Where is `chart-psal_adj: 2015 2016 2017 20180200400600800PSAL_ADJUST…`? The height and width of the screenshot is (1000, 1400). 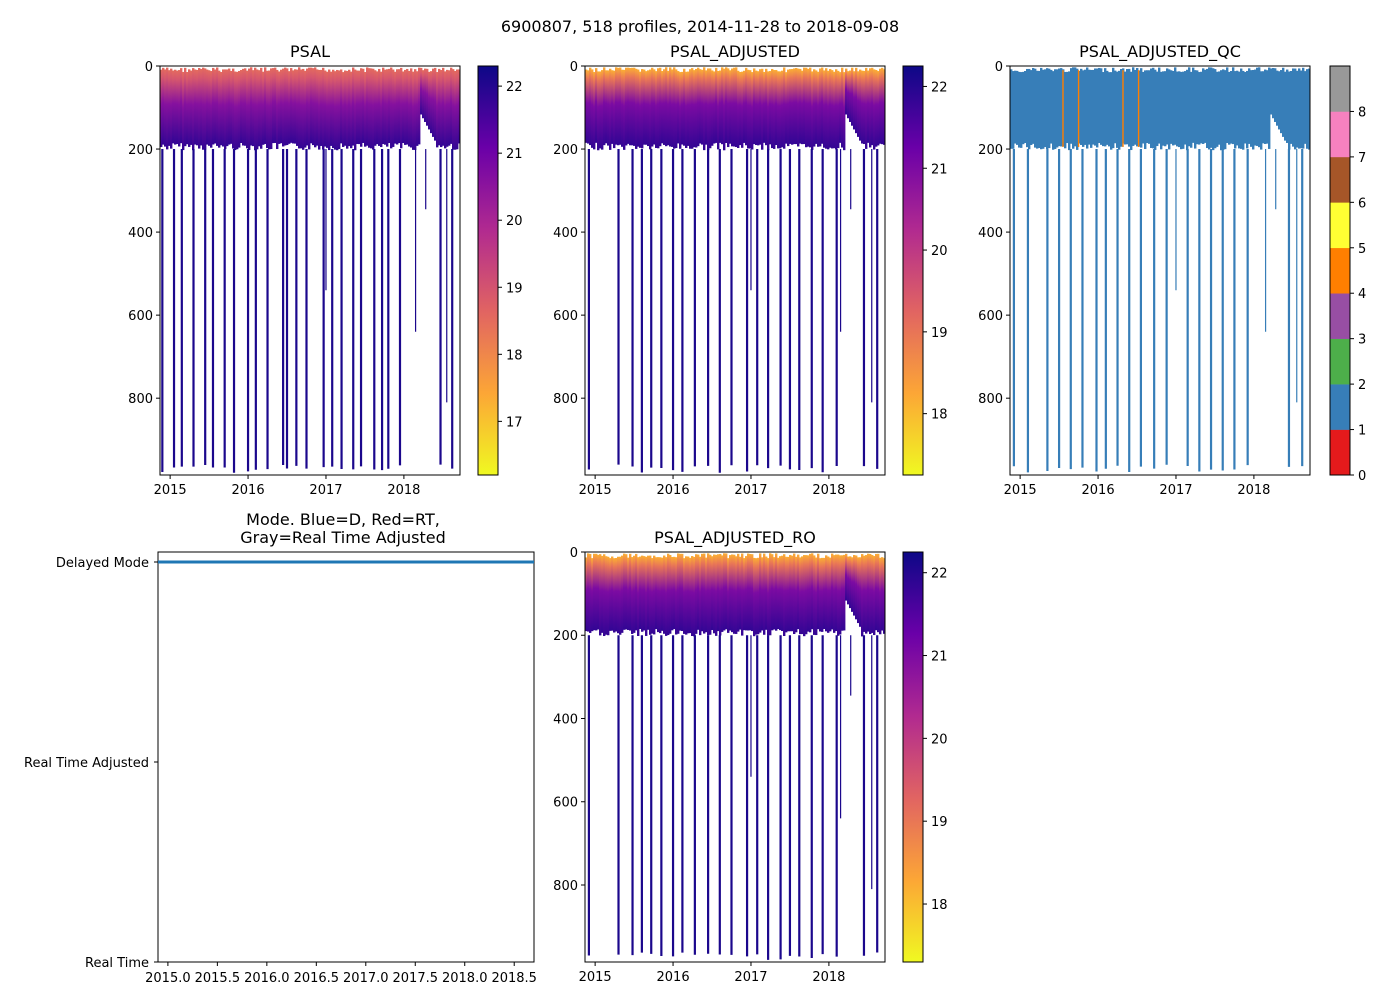
chart-psal_adj: 2015 2016 2017 20180200400600800PSAL_ADJUST… is located at coordinates (750, 270).